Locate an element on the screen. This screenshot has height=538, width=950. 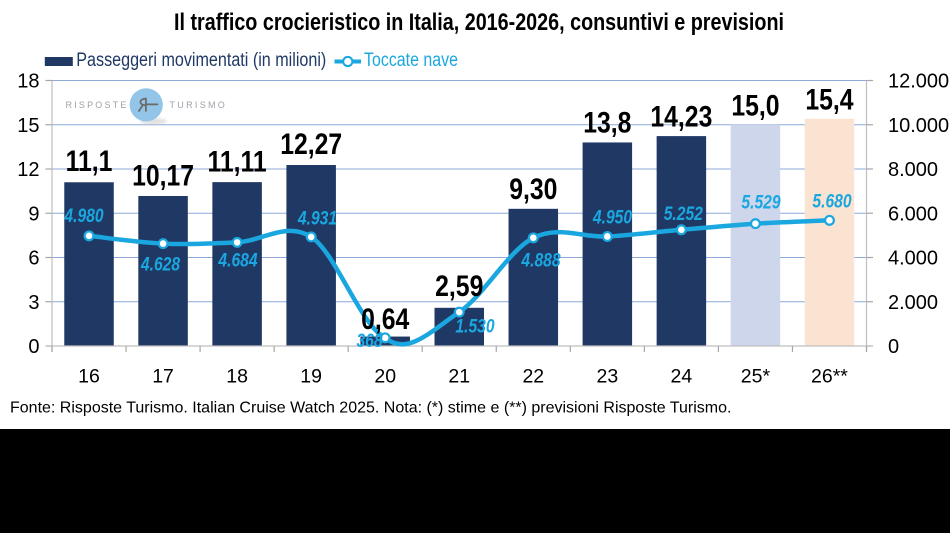
svg-text: 20 is located at coordinates (385, 377).